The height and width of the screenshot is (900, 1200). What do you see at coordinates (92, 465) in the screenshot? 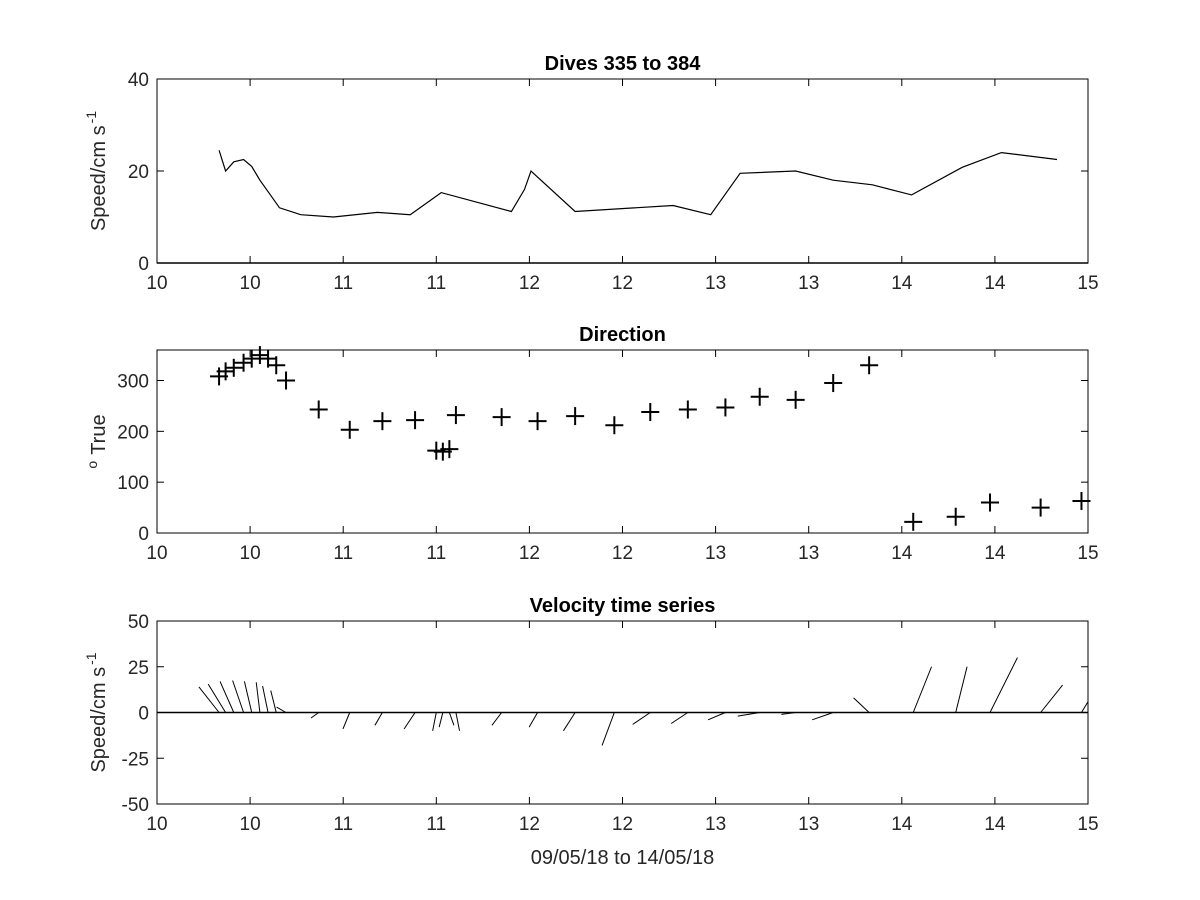
I see `y-axis-label-sup: o` at bounding box center [92, 465].